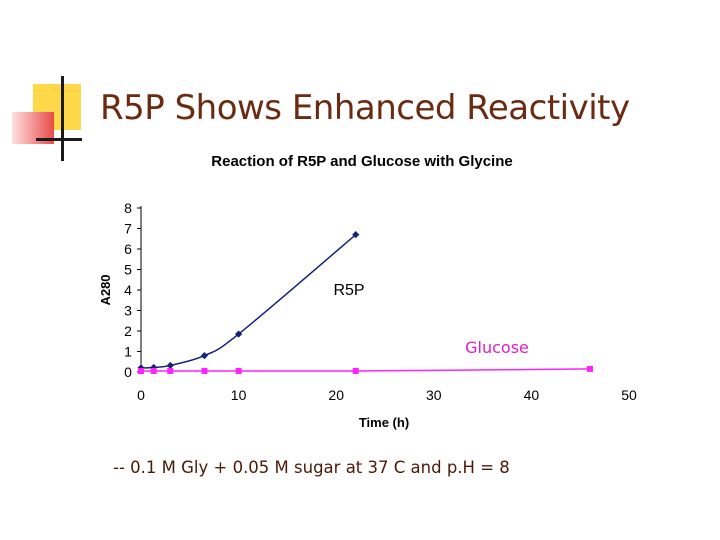  I want to click on x-tick-label: 50, so click(629, 395).